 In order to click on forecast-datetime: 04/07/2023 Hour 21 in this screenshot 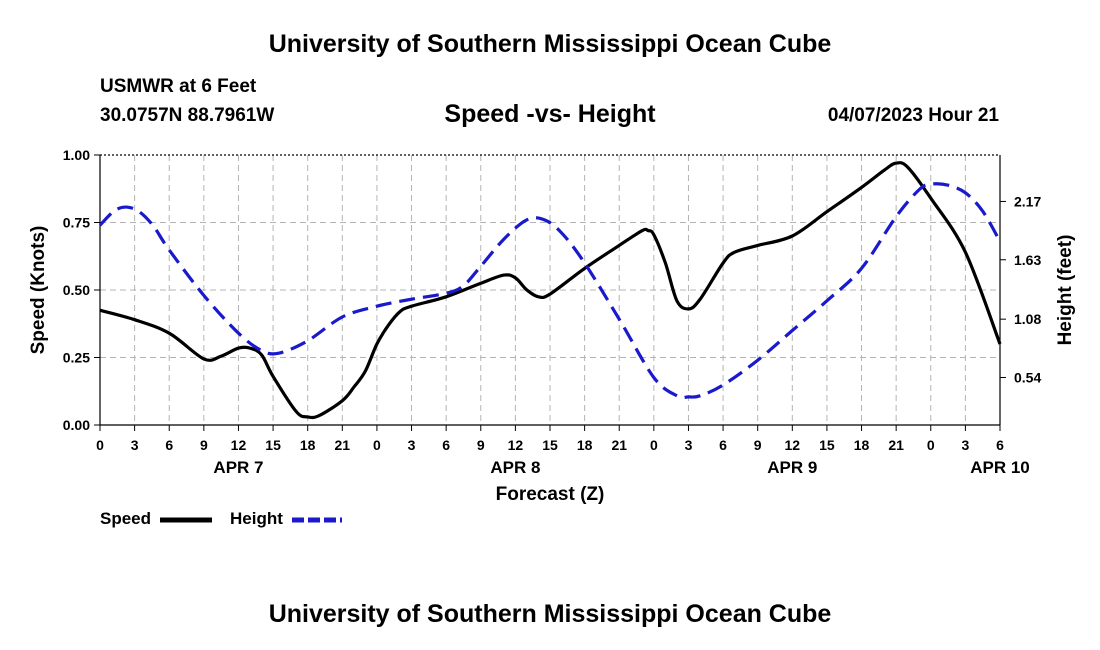, I will do `click(913, 115)`.